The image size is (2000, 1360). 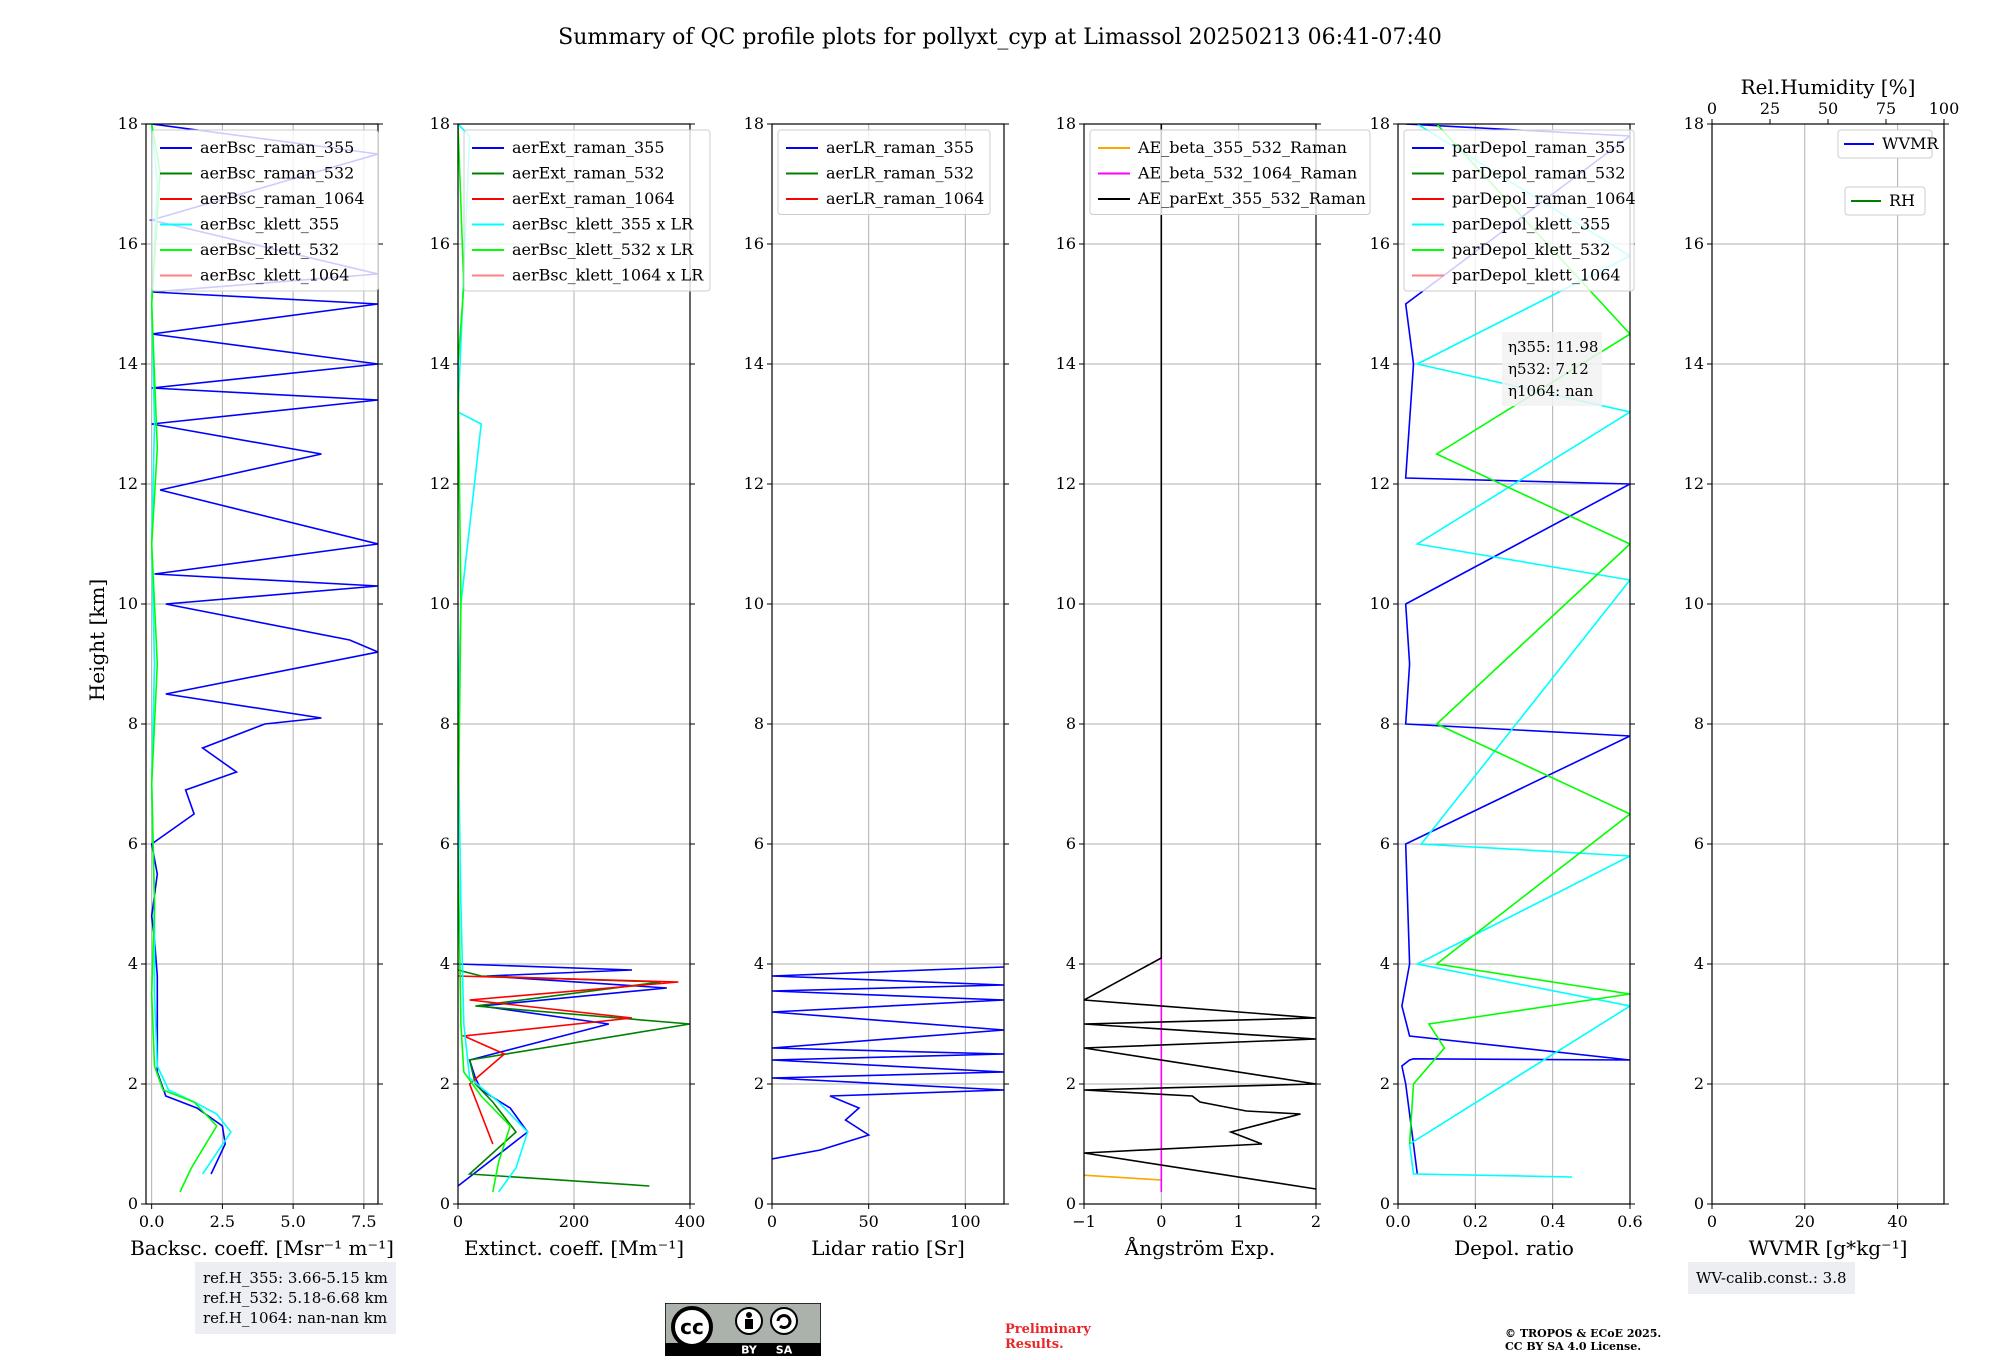 I want to click on cc-by-sa-badge: cc BY SA, so click(x=743, y=1329).